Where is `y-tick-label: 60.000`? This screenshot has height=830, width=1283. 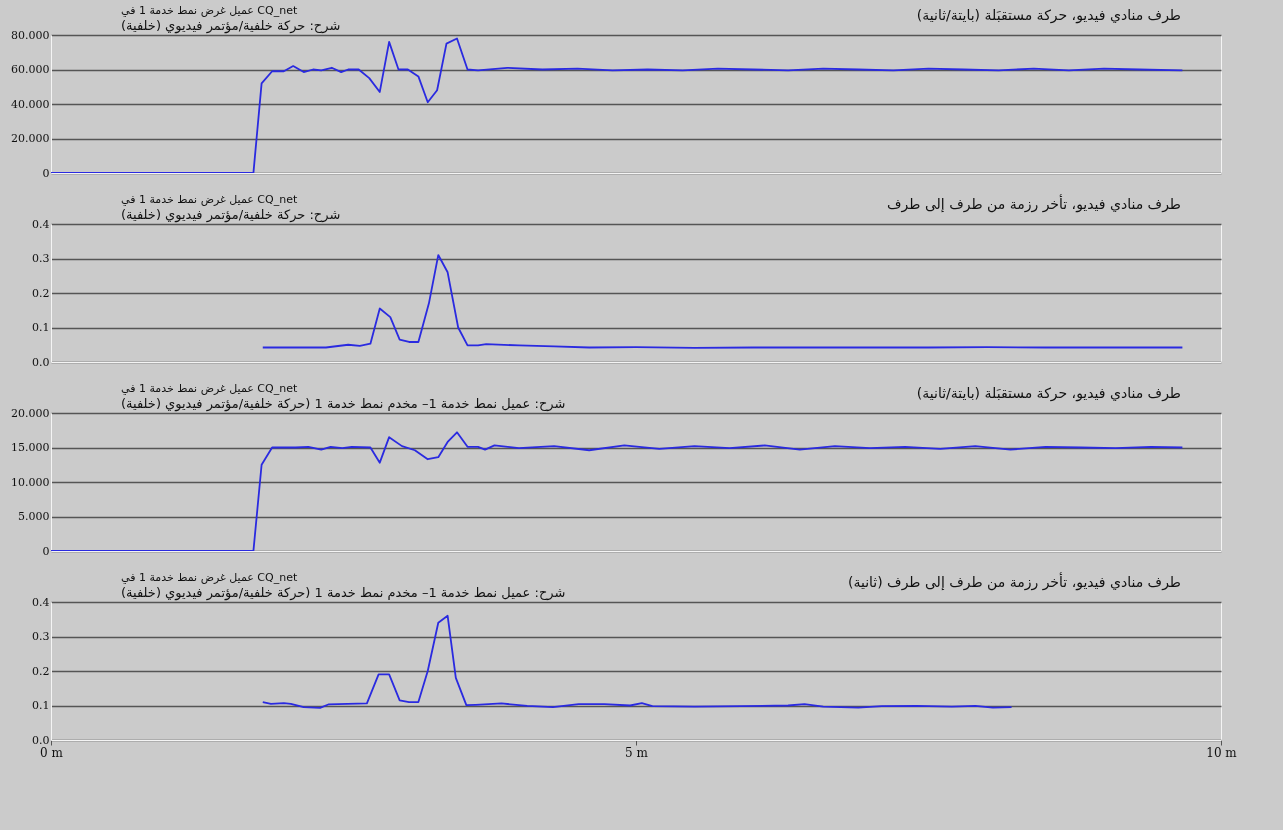
y-tick-label: 60.000 is located at coordinates (30, 69).